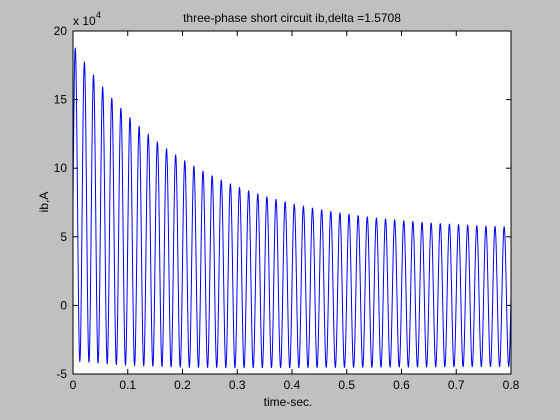 This screenshot has height=420, width=560. What do you see at coordinates (237, 385) in the screenshot?
I see `x-tick-label: 0.3` at bounding box center [237, 385].